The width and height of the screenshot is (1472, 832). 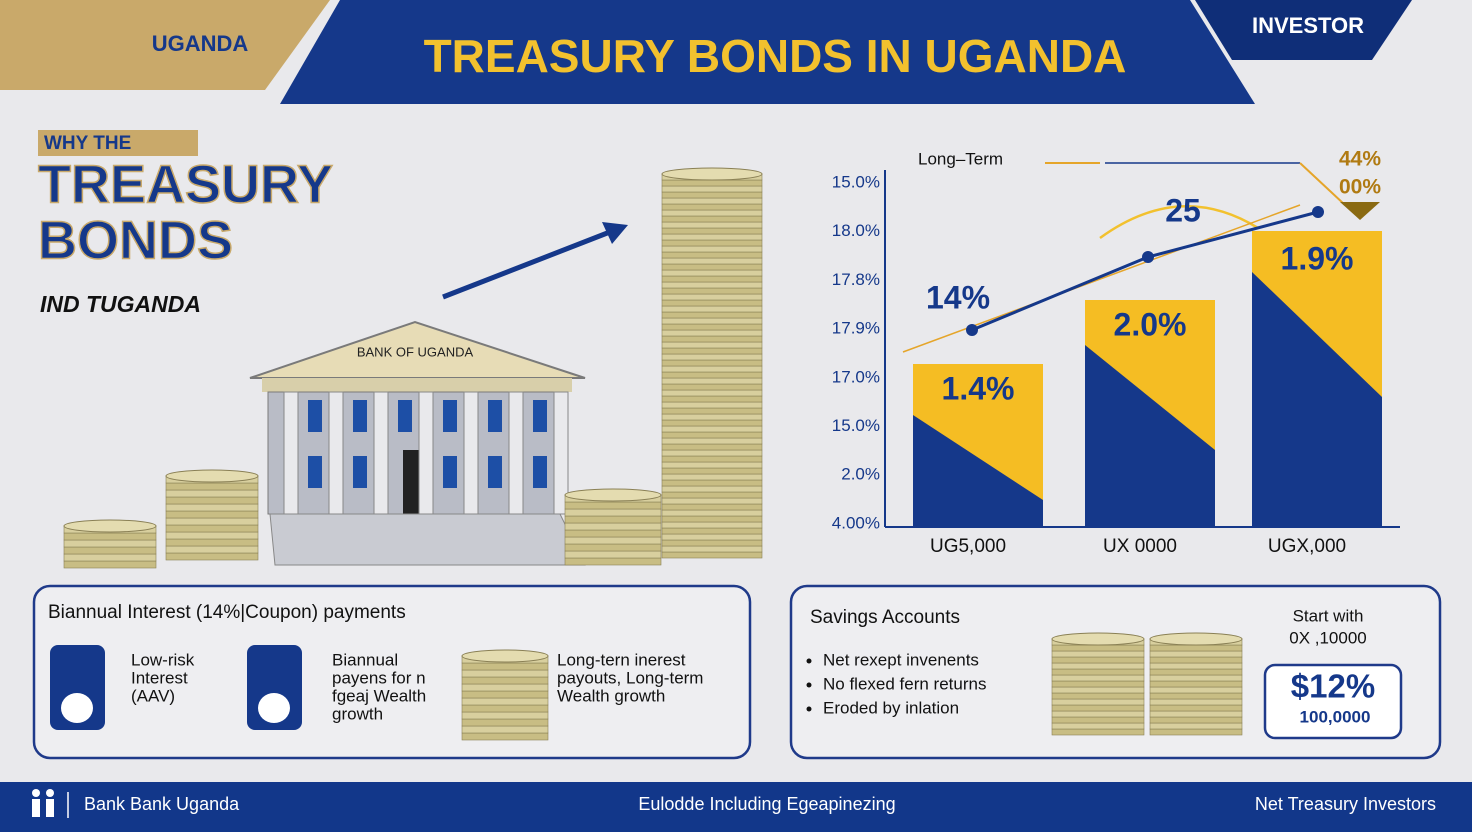 I want to click on peak-arc, so click(x=1179, y=222).